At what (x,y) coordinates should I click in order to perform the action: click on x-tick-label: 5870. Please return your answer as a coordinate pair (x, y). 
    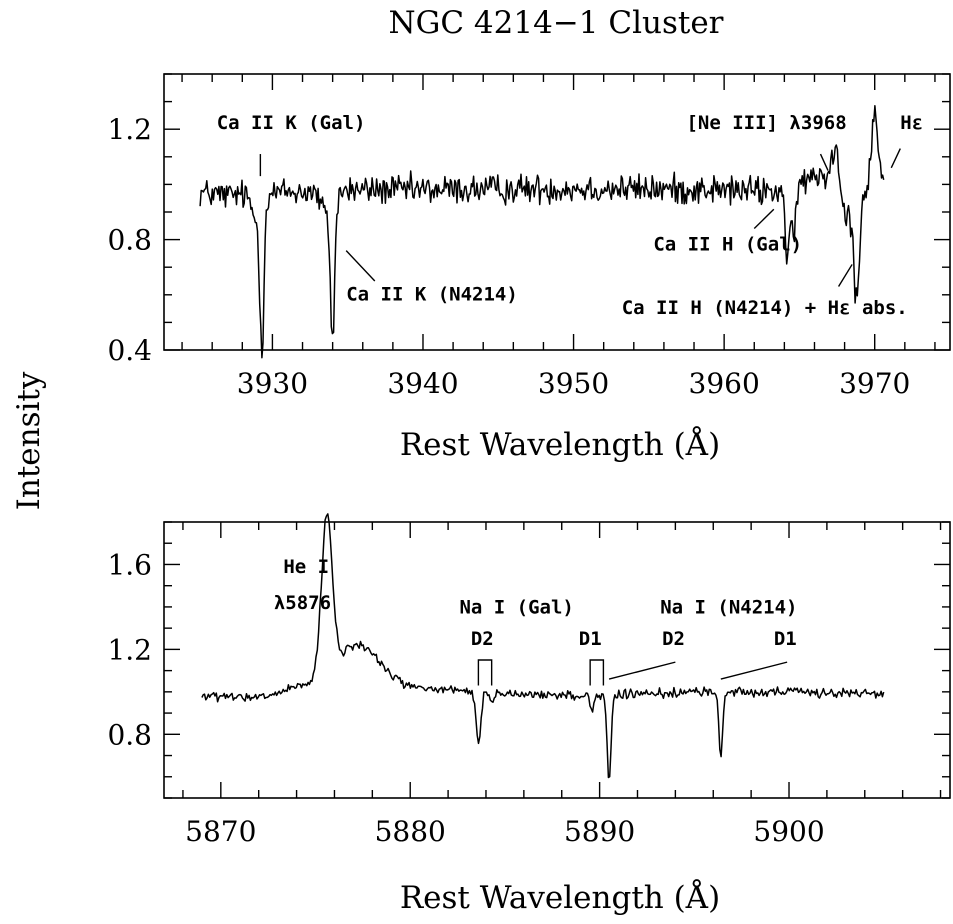
    Looking at the image, I should click on (220, 831).